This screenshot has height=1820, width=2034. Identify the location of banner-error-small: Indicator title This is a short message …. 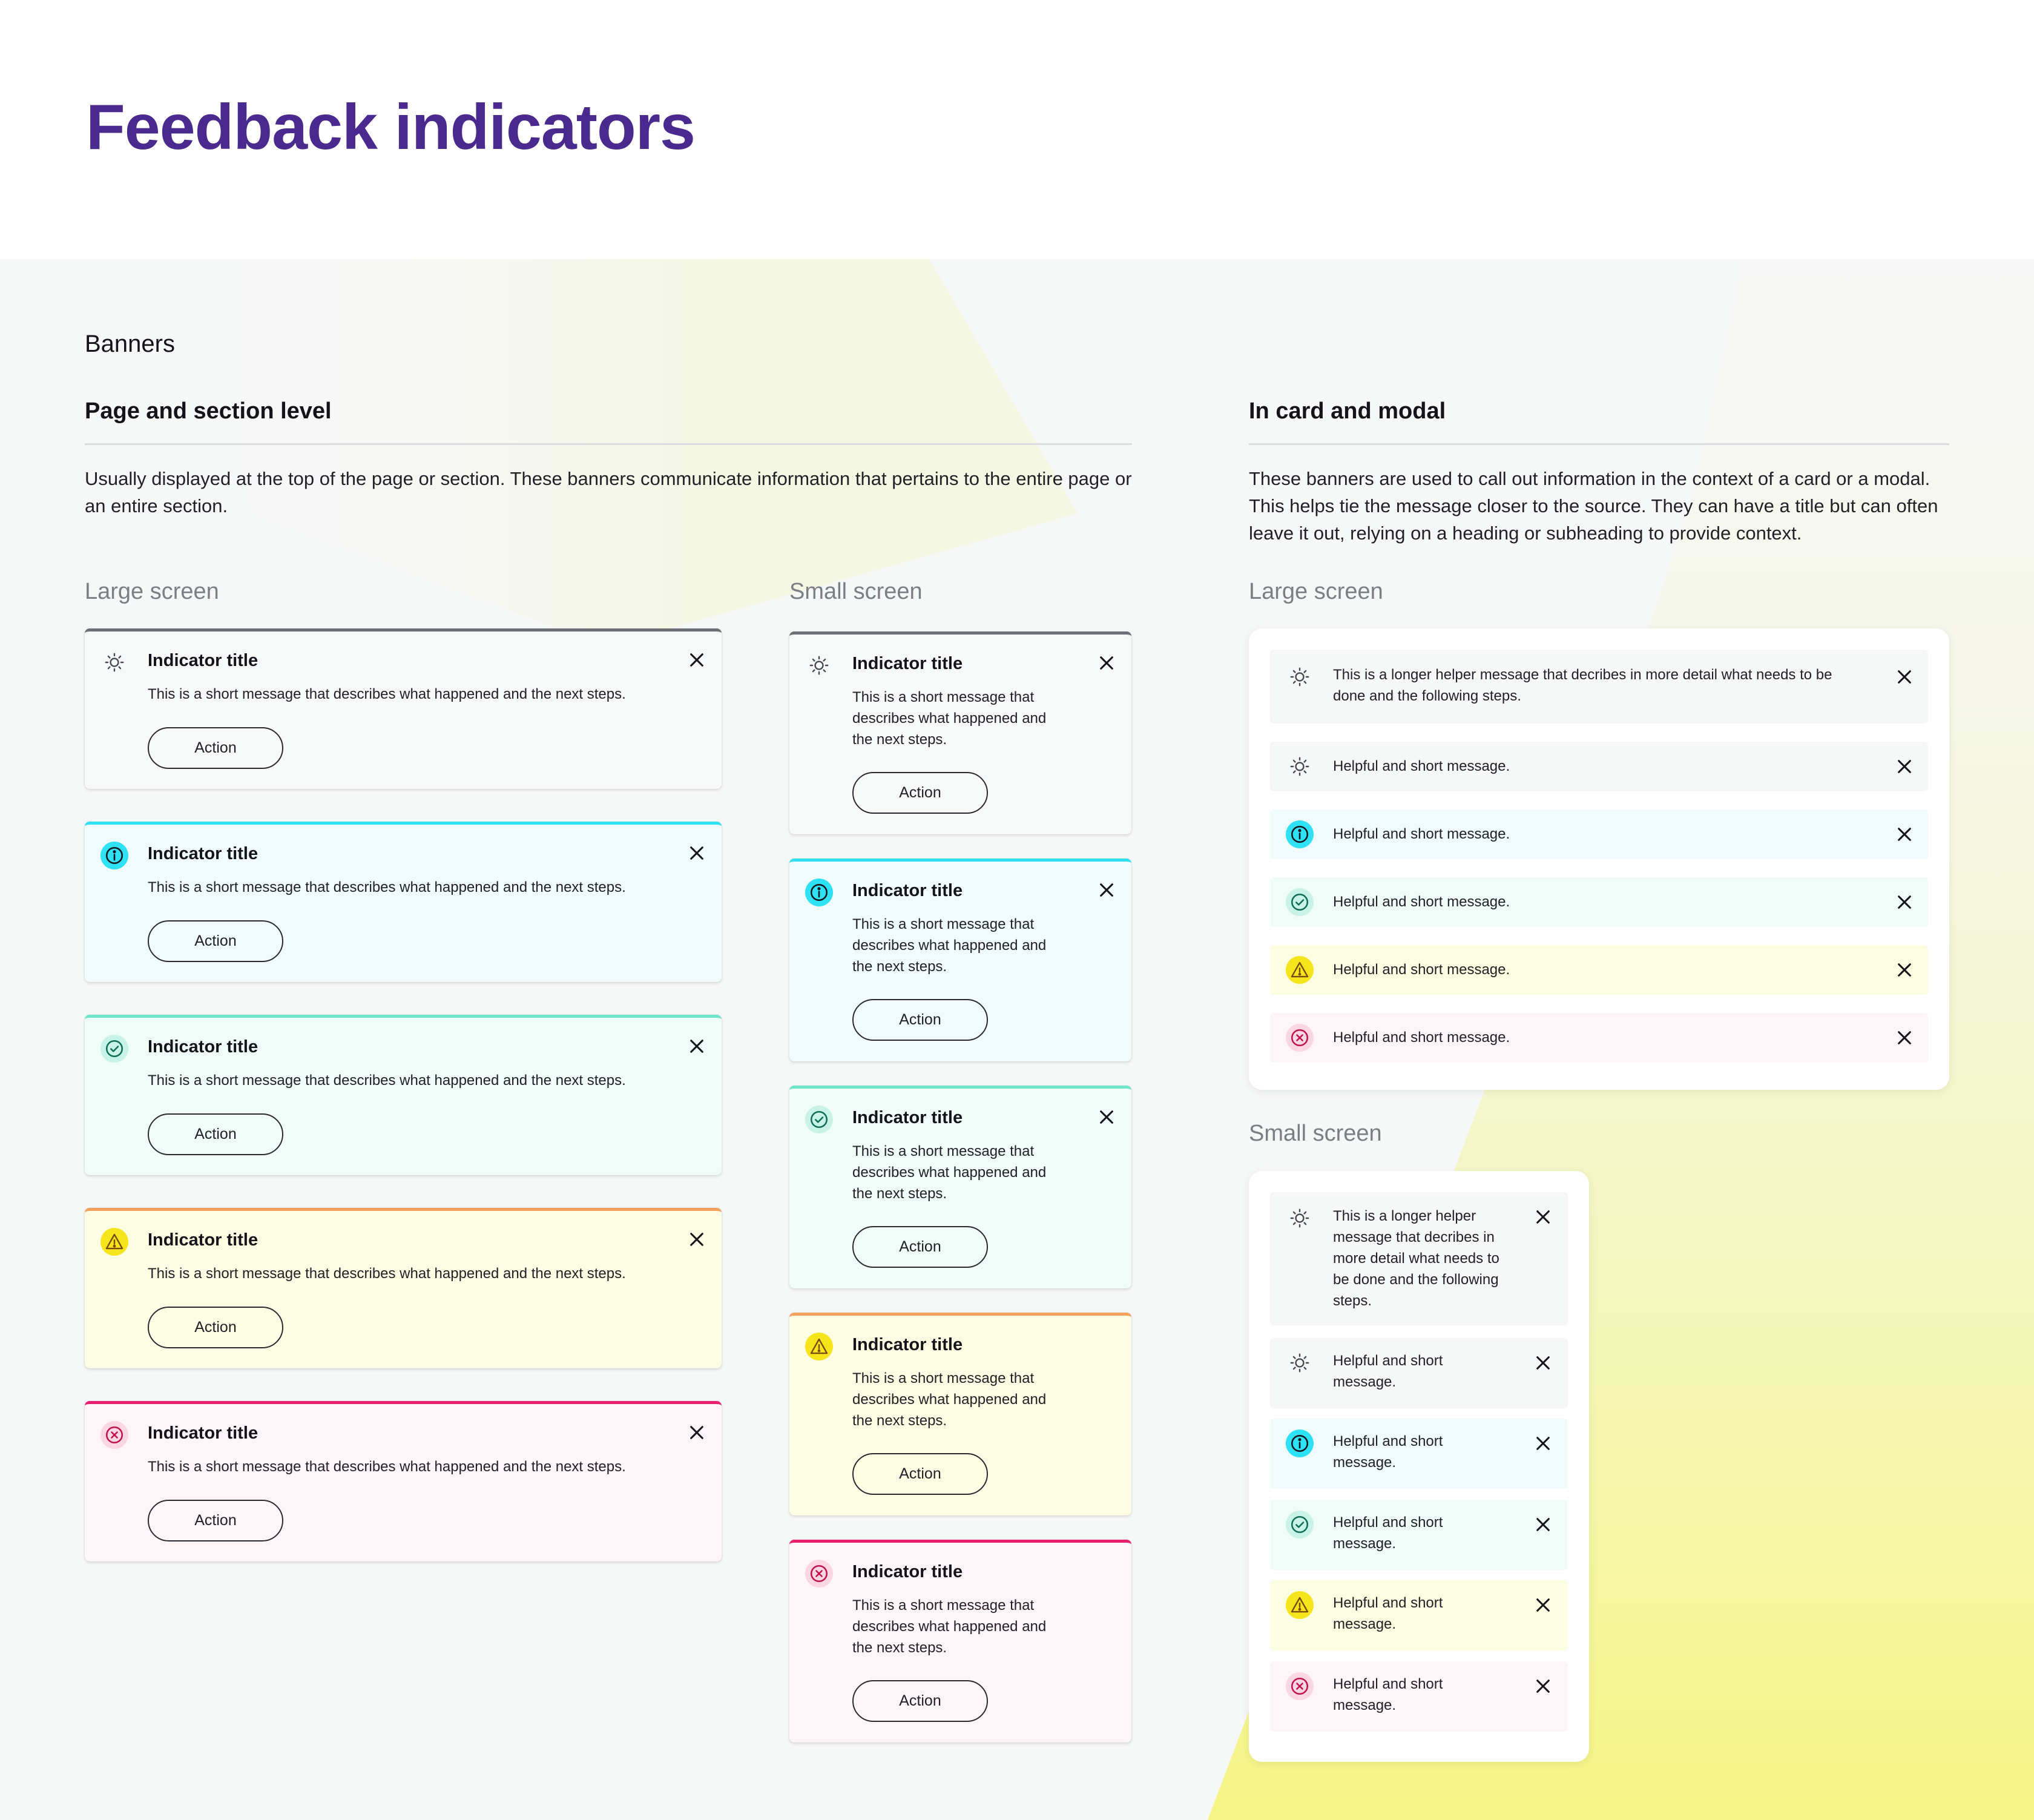
(960, 1641).